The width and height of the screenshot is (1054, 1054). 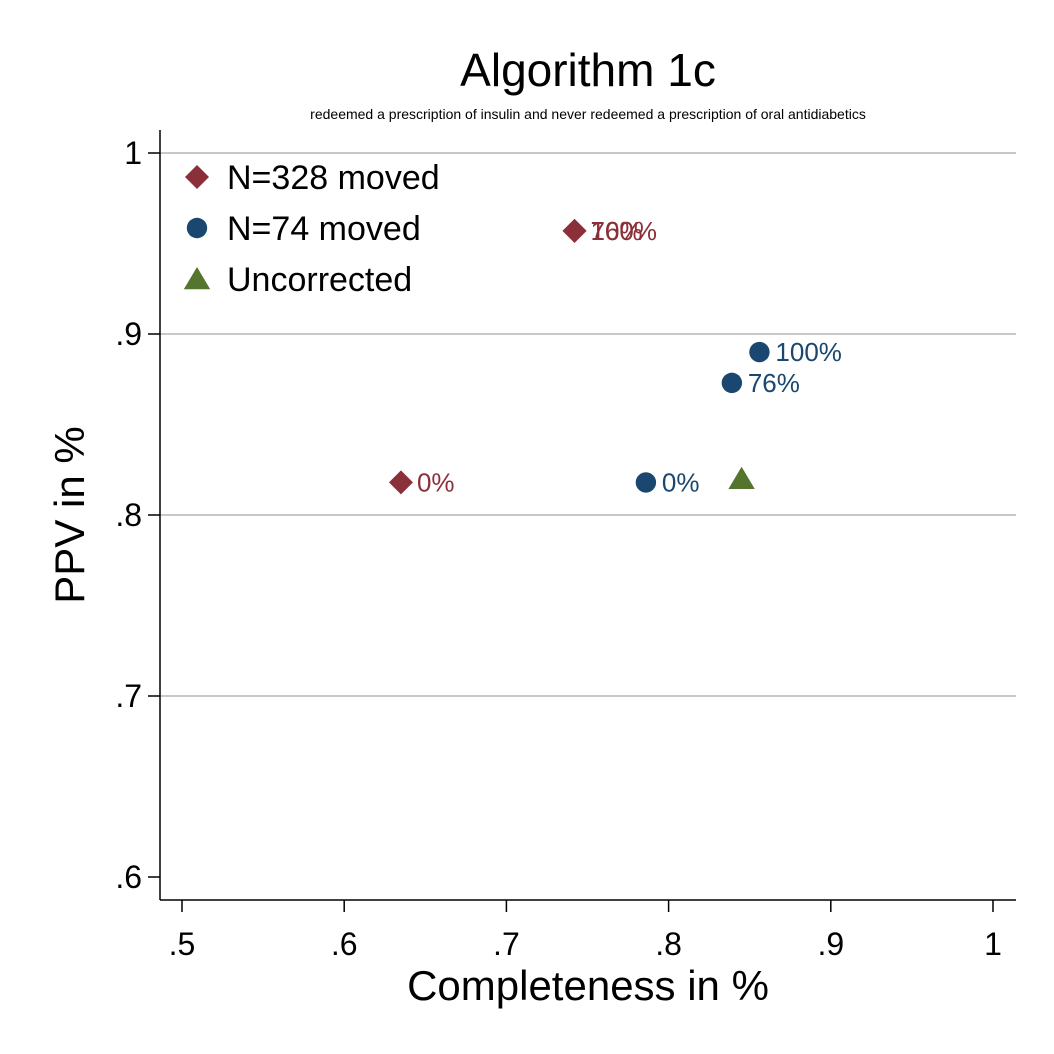 I want to click on y-axis-label: PPV in %, so click(x=69, y=514).